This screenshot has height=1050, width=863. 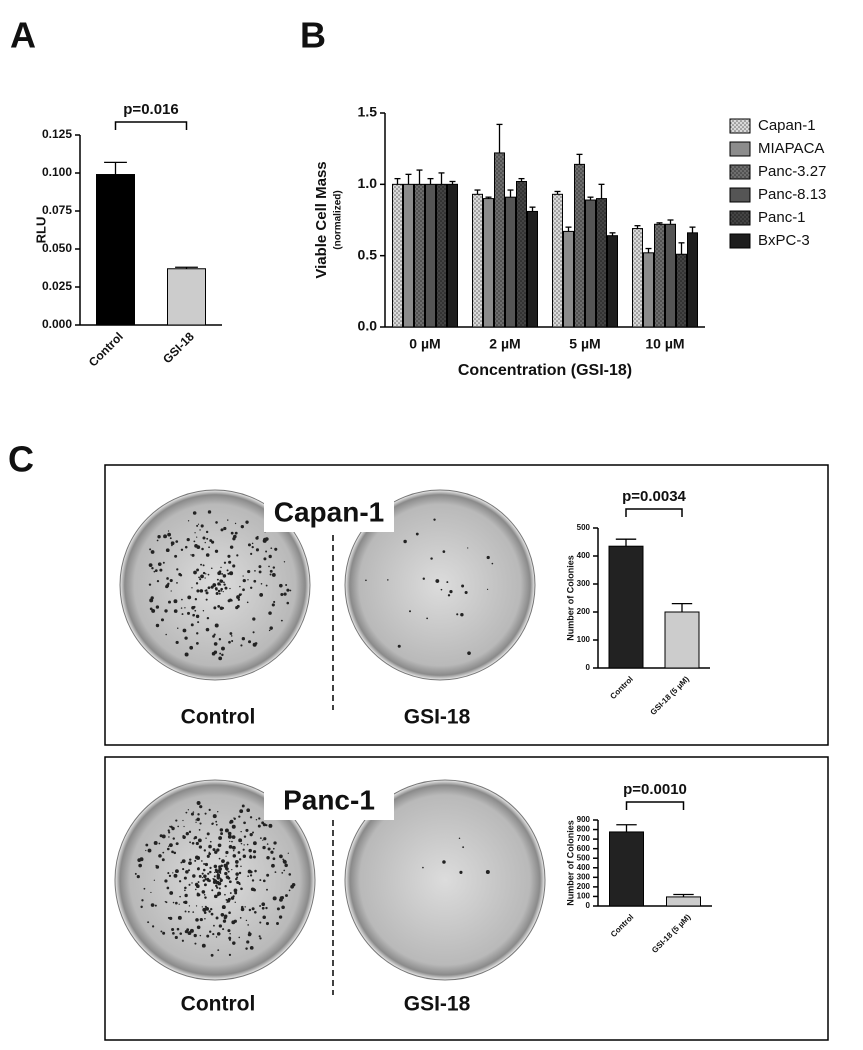 I want to click on y-tick-label: 1.0, so click(x=368, y=183).